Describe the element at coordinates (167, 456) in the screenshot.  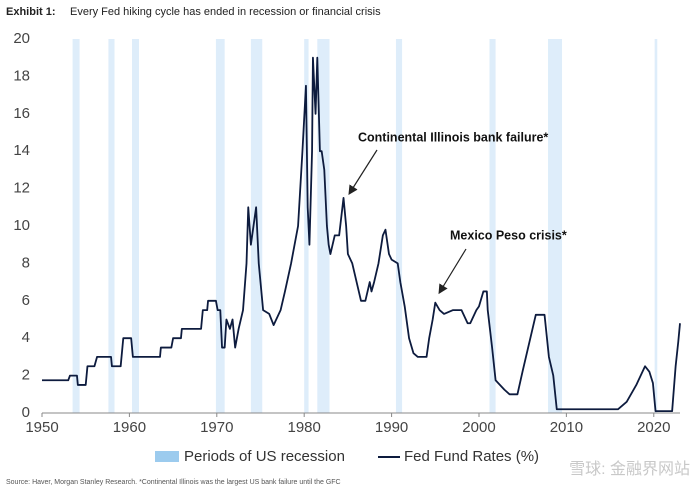
I see `legend-swatch` at that location.